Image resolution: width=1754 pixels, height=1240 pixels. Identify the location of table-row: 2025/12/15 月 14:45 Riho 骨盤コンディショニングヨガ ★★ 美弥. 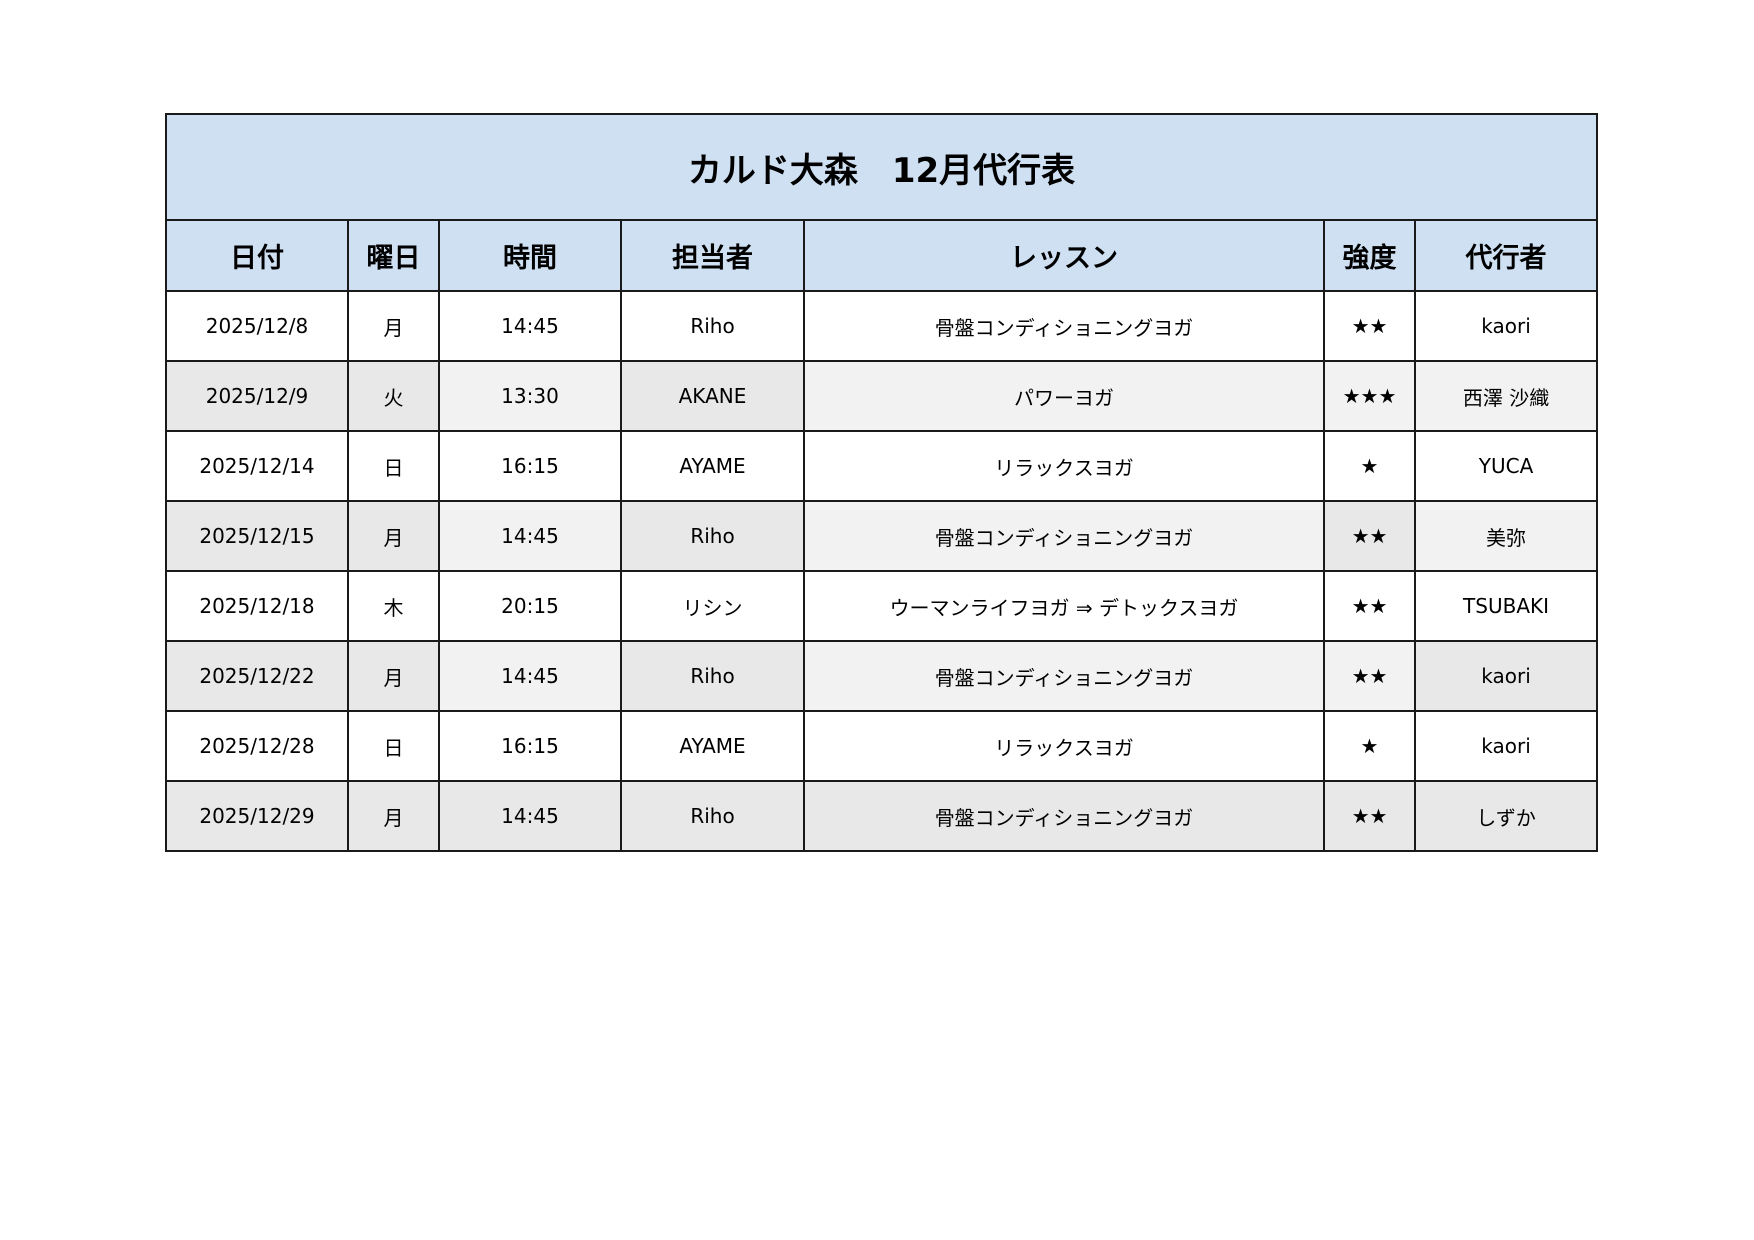
(882, 536).